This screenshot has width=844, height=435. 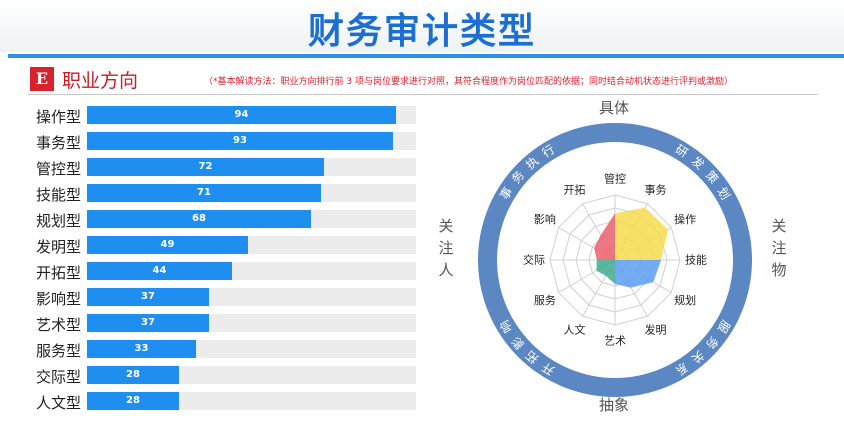 I want to click on radar-area-affairs, so click(x=641, y=233).